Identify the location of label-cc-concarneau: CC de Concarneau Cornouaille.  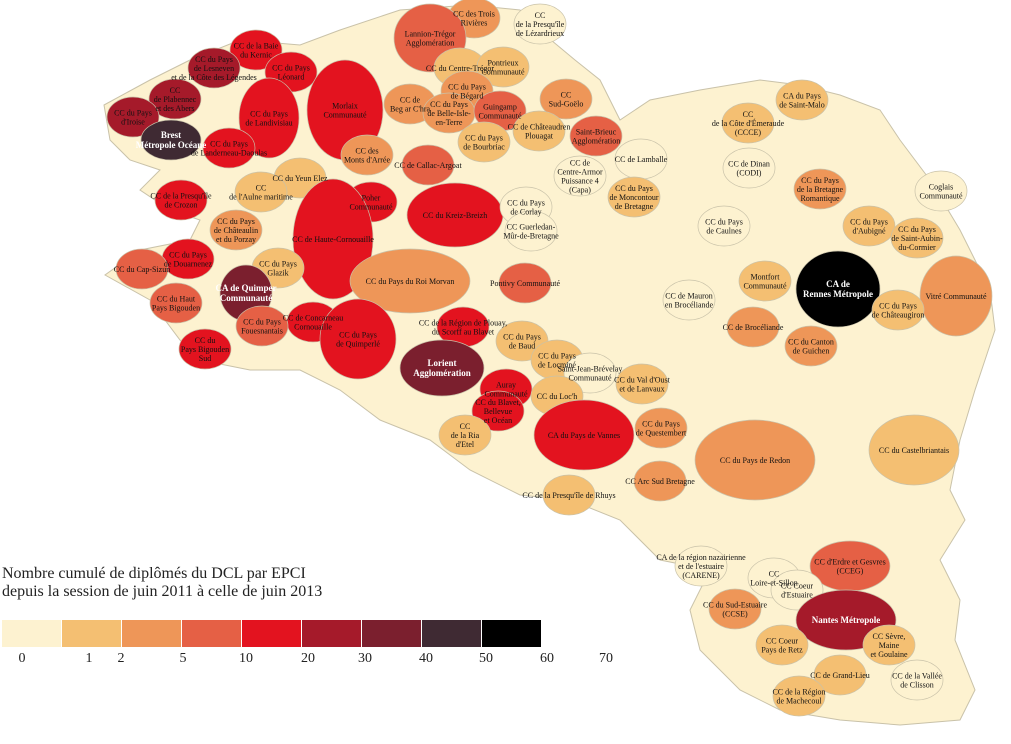
(313, 323).